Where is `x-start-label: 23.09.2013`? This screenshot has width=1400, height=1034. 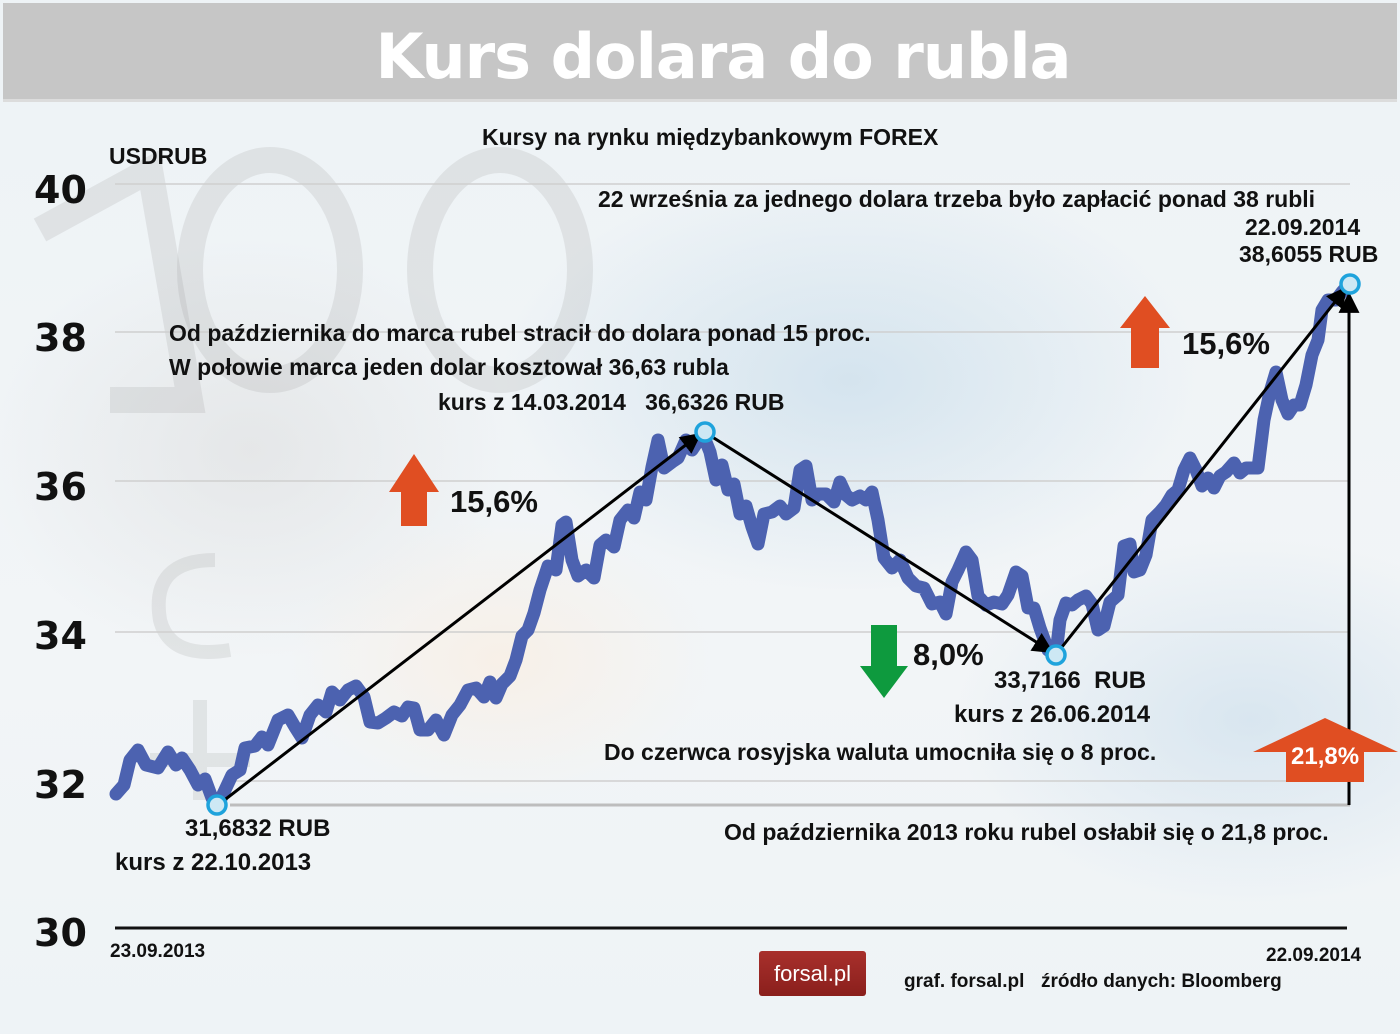 x-start-label: 23.09.2013 is located at coordinates (158, 951).